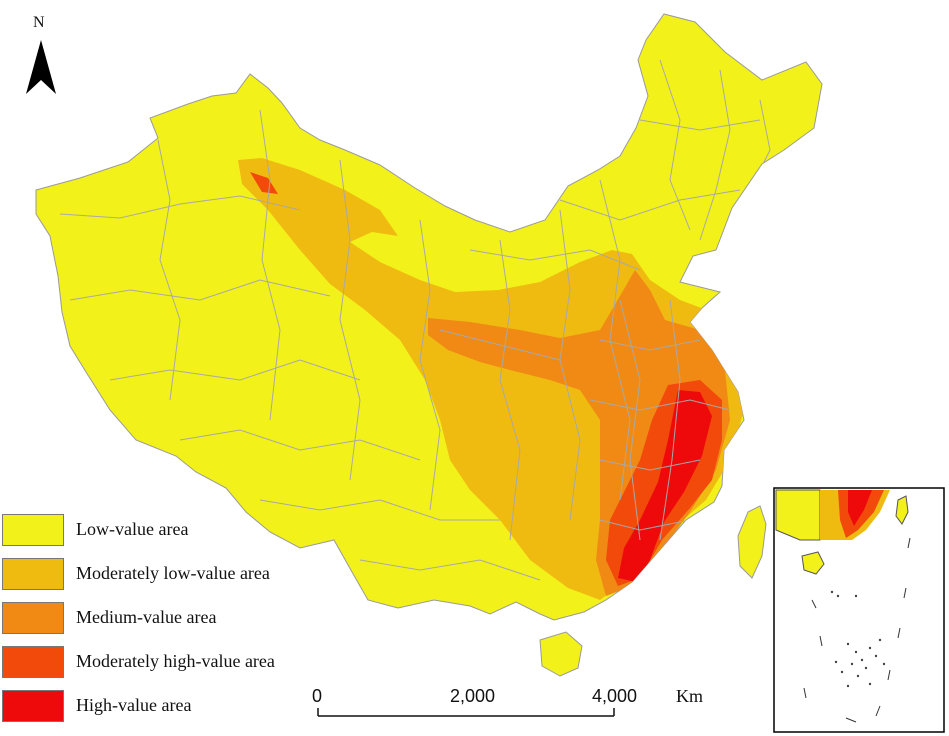  I want to click on scale-label-4000: 4,000, so click(615, 696).